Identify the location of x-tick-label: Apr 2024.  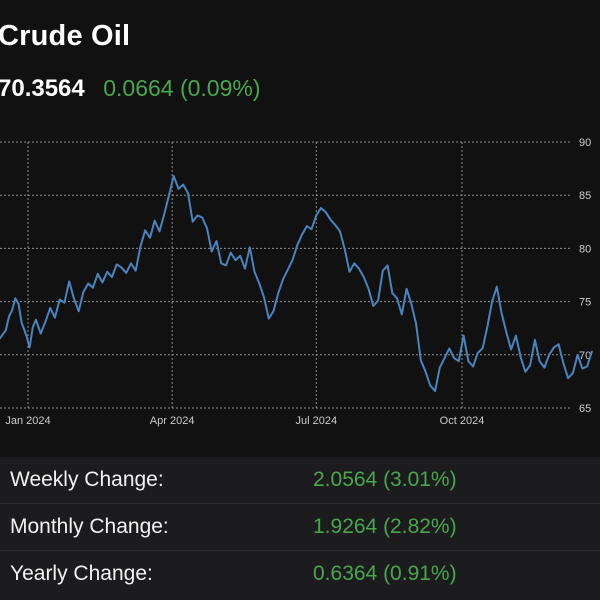
(172, 421).